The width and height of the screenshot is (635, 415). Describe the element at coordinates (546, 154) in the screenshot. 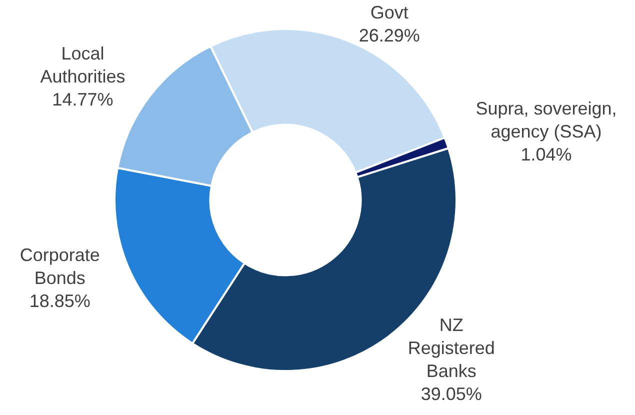

I see `data-label: 1.04%` at that location.